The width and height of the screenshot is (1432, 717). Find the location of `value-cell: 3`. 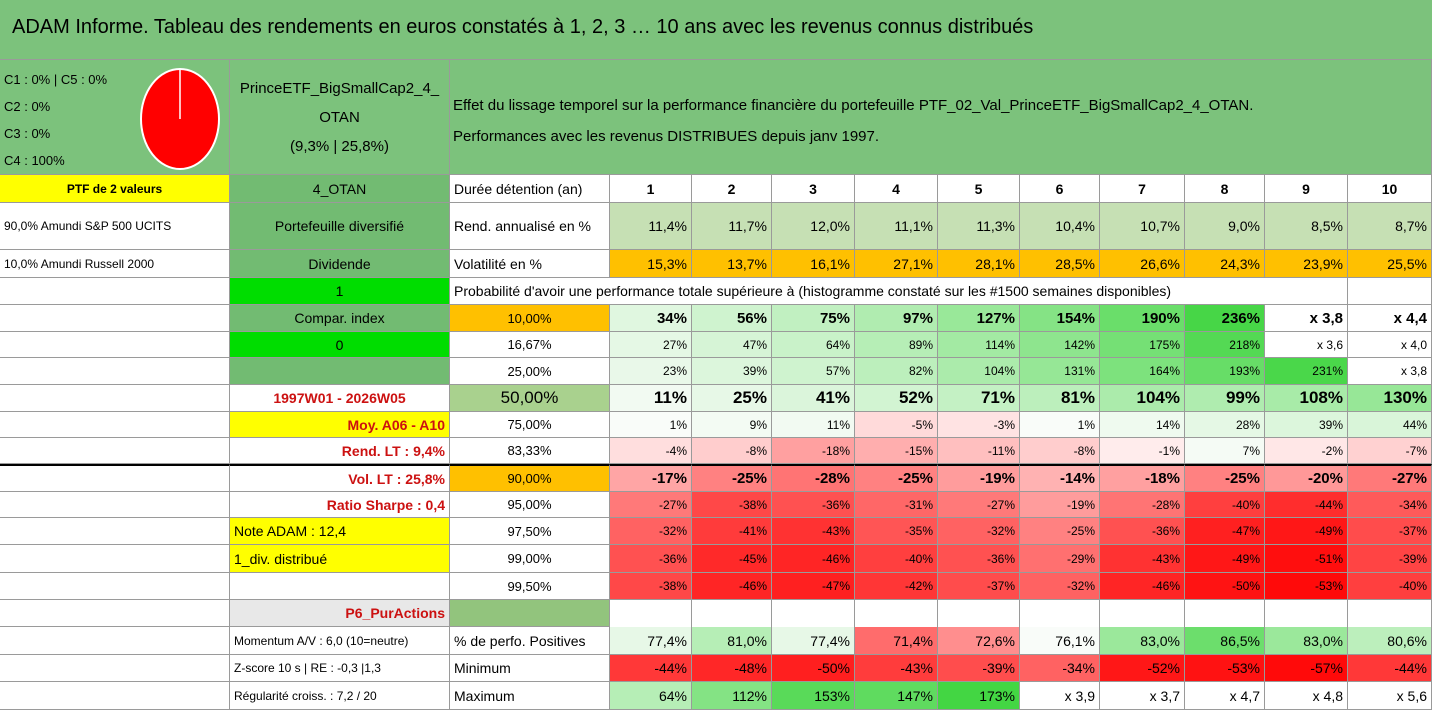

value-cell: 3 is located at coordinates (813, 189).